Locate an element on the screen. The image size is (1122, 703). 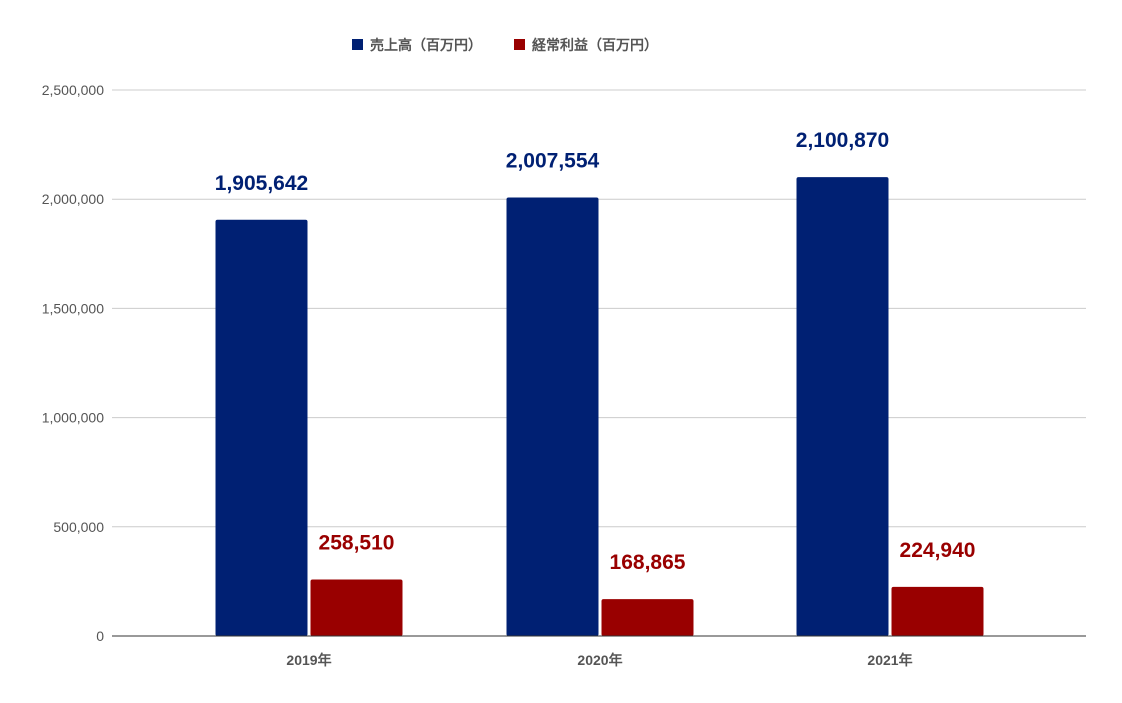
x-category-label: 2020年 is located at coordinates (599, 660).